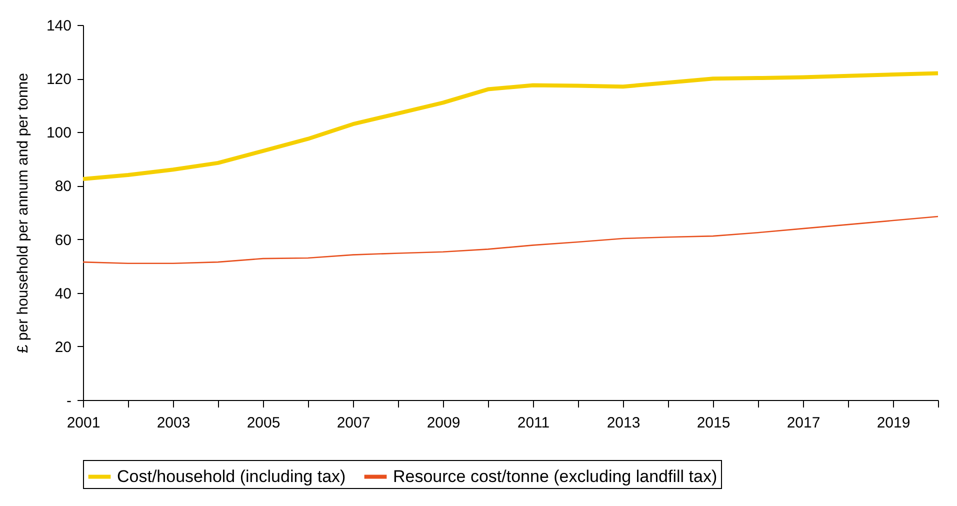  I want to click on x-tick-label: 2015, so click(713, 423).